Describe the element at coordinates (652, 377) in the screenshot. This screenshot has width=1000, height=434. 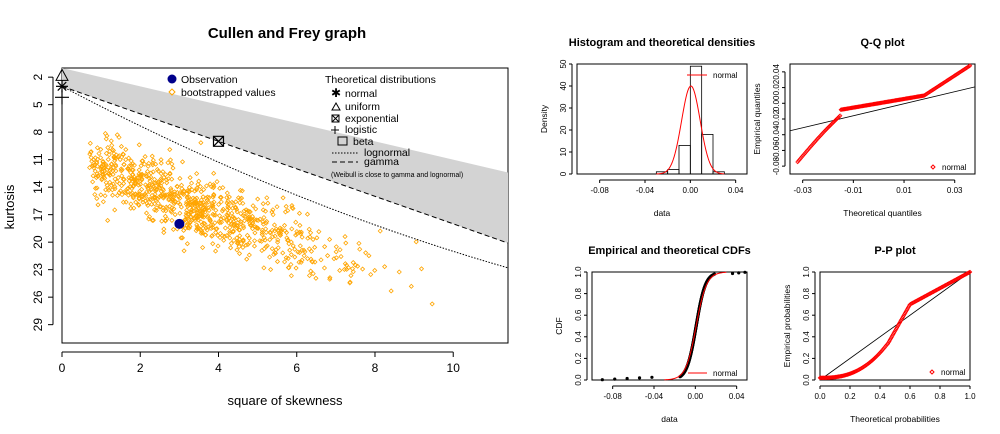
I see `cdf-point` at that location.